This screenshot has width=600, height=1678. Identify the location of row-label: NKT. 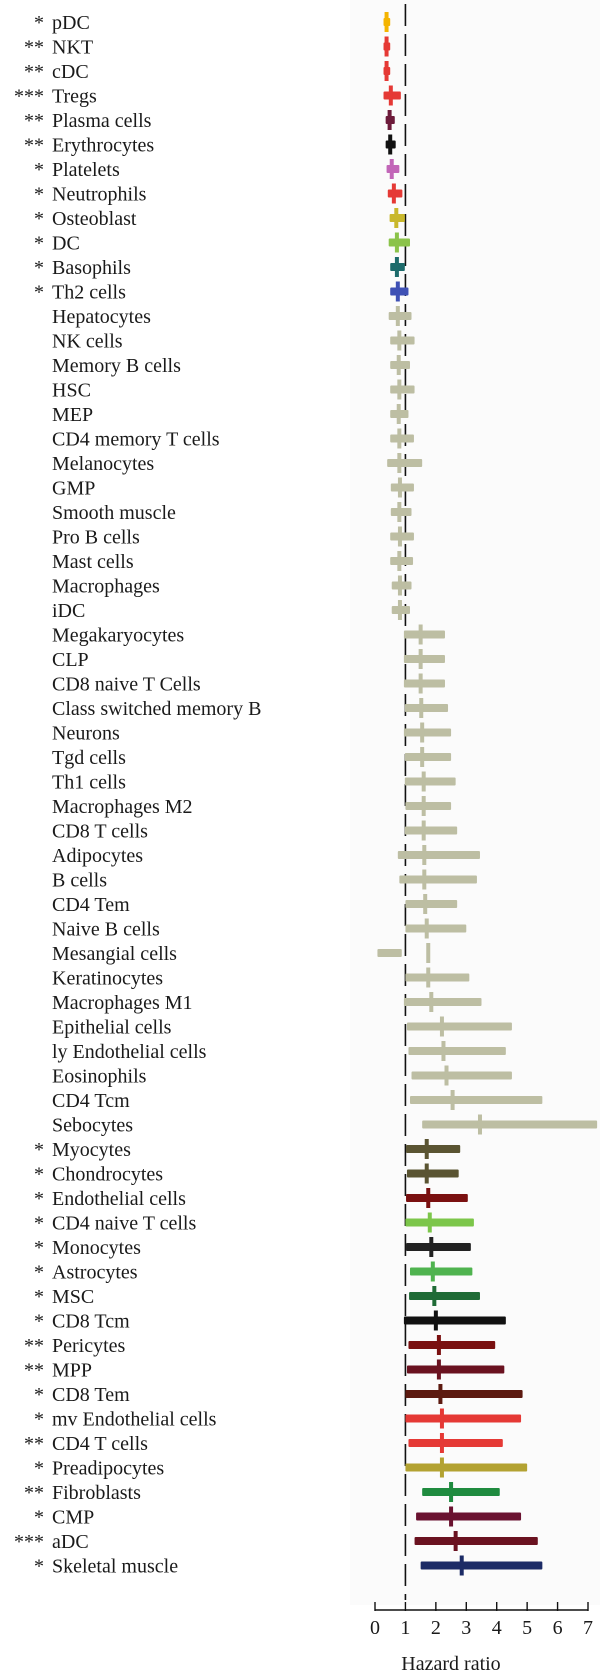
(72, 48).